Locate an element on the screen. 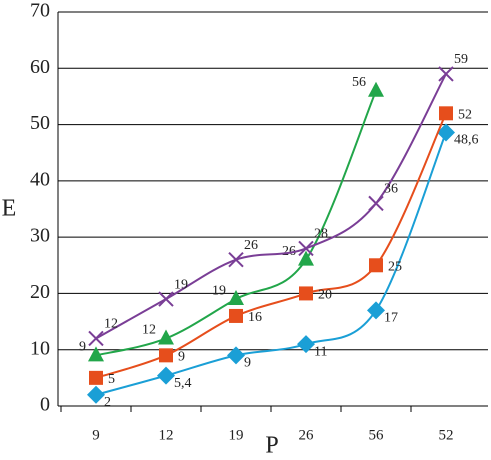  data-label: 28 is located at coordinates (321, 234).